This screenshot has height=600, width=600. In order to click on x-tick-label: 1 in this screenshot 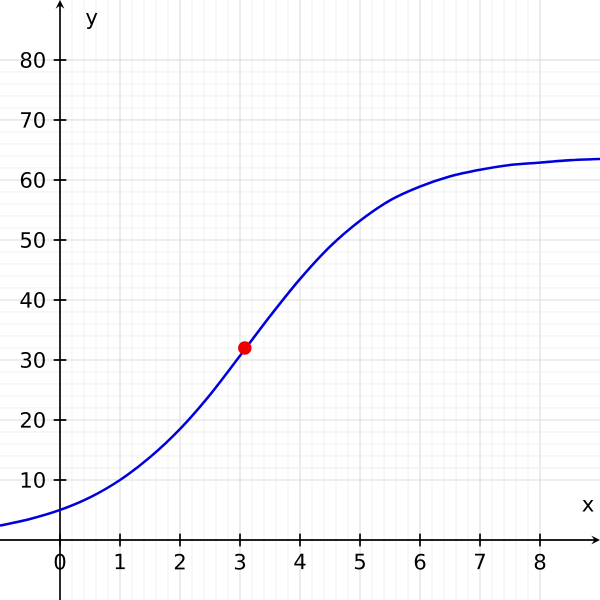, I will do `click(120, 562)`.